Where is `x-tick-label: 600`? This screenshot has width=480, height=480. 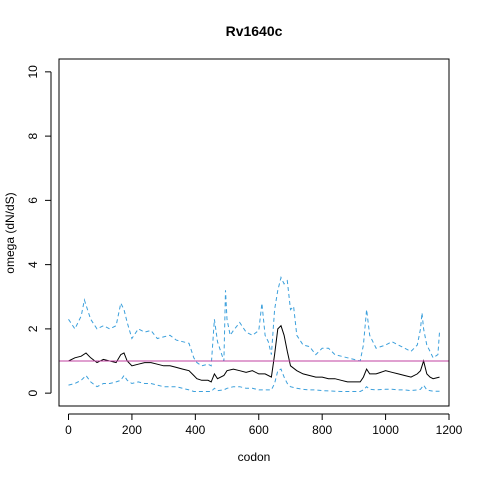
x-tick-label: 600 is located at coordinates (259, 430).